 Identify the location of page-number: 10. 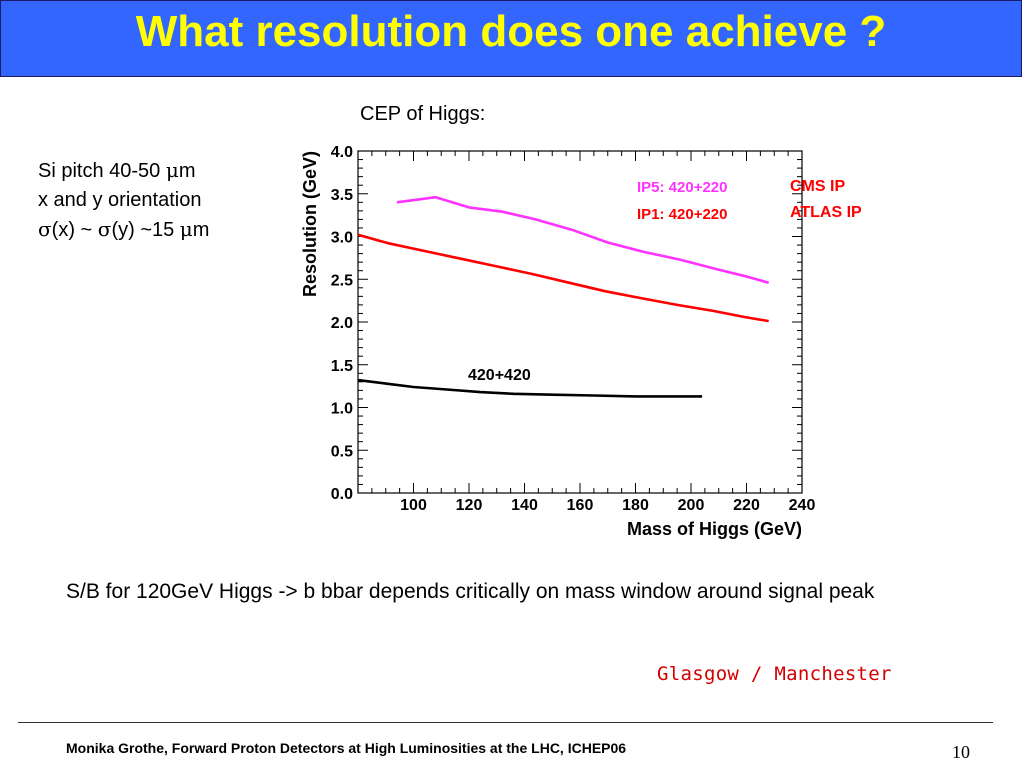
(961, 752).